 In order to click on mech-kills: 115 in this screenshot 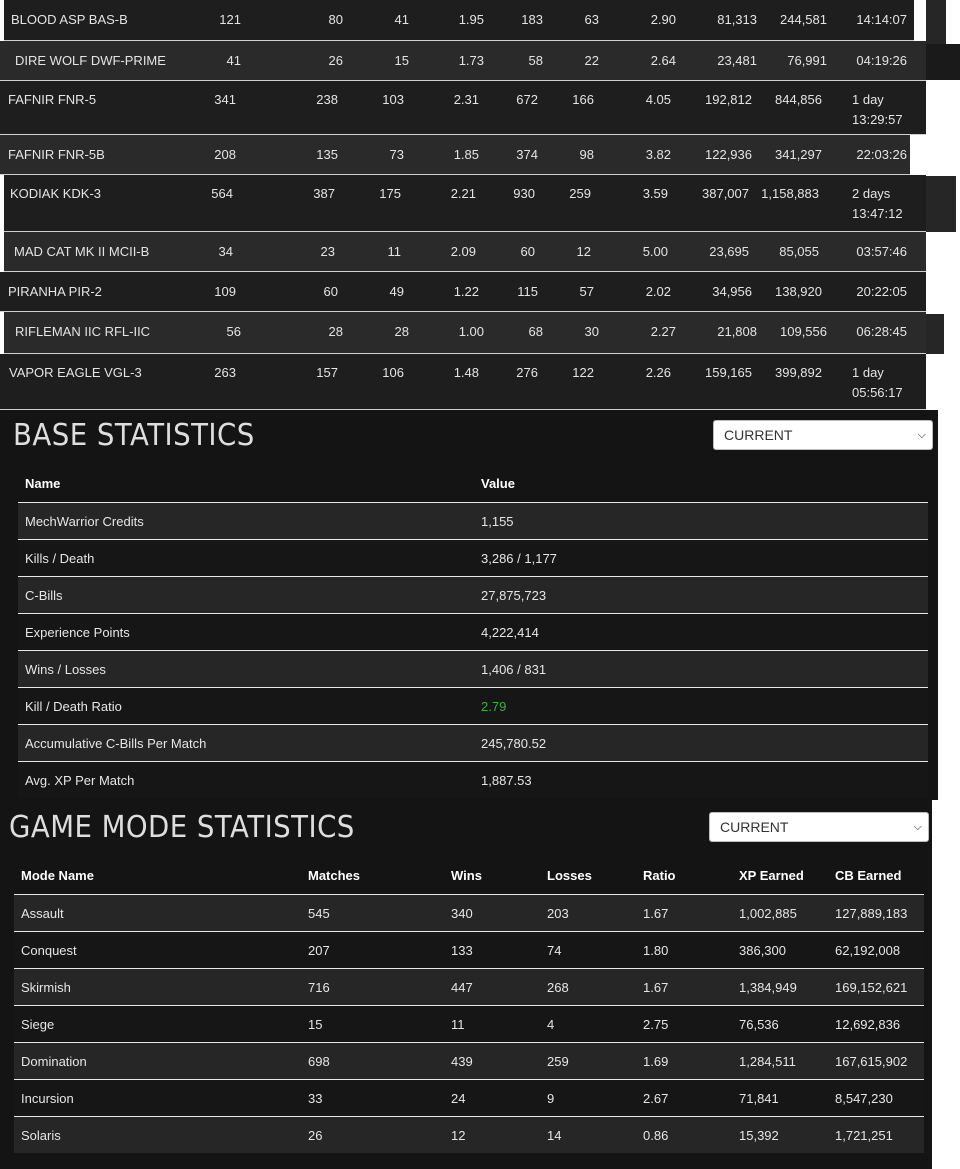, I will do `click(527, 291)`.